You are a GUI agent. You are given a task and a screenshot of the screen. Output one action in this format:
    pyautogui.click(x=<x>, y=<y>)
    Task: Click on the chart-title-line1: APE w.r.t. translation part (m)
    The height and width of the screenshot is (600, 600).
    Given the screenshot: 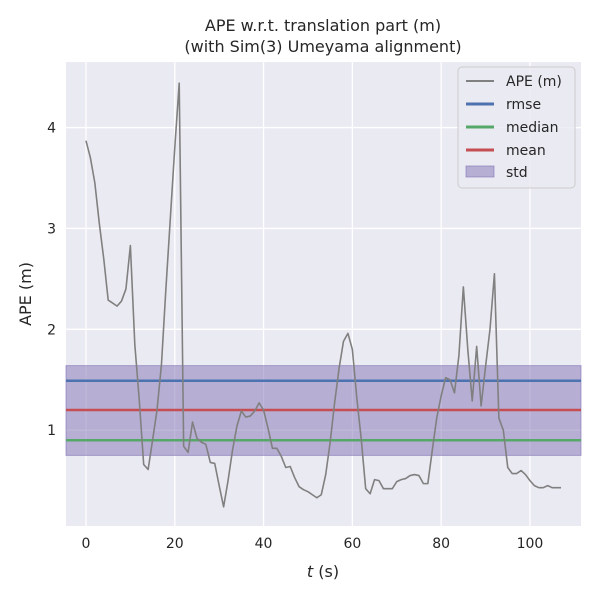 What is the action you would take?
    pyautogui.click(x=323, y=25)
    